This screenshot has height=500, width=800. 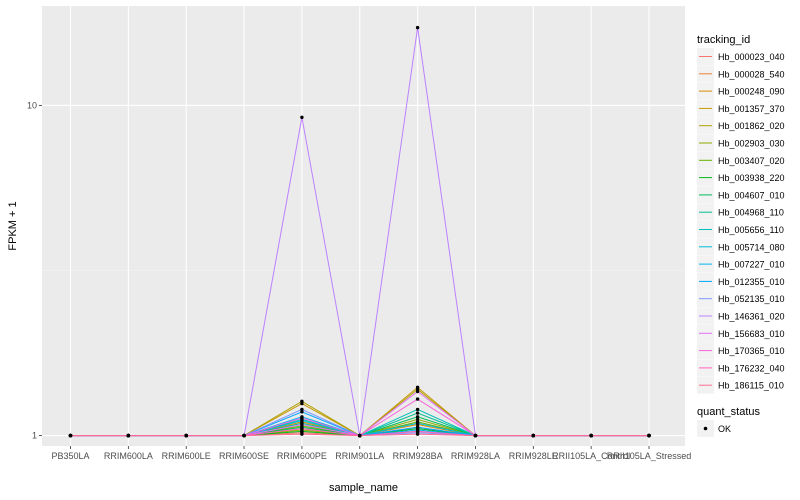 I want to click on legend-label: Hb_003407_020, so click(x=751, y=161).